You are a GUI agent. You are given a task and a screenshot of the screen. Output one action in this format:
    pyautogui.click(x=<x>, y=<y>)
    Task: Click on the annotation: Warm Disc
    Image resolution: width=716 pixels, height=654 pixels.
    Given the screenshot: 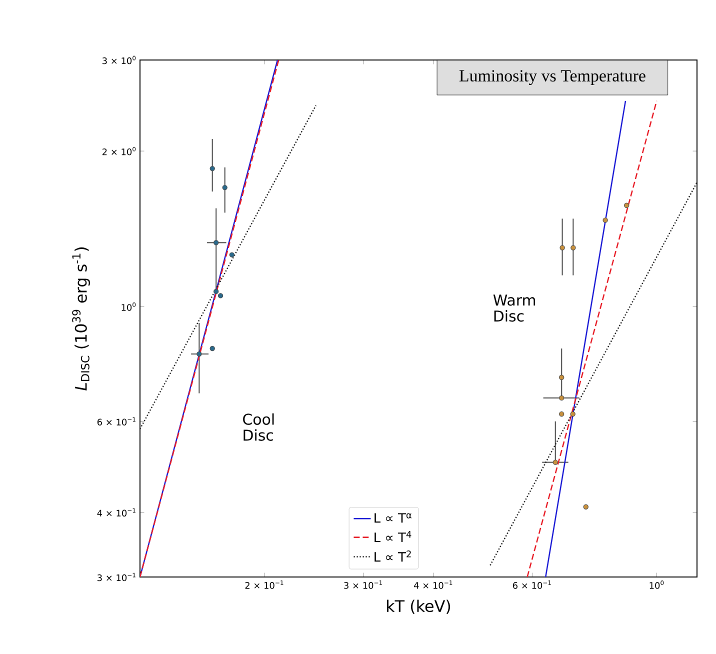 What is the action you would take?
    pyautogui.click(x=514, y=308)
    